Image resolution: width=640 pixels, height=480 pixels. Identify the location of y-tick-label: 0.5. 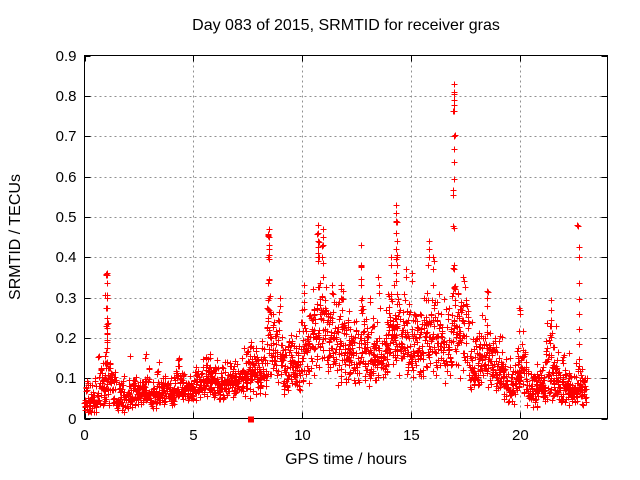
(66, 217).